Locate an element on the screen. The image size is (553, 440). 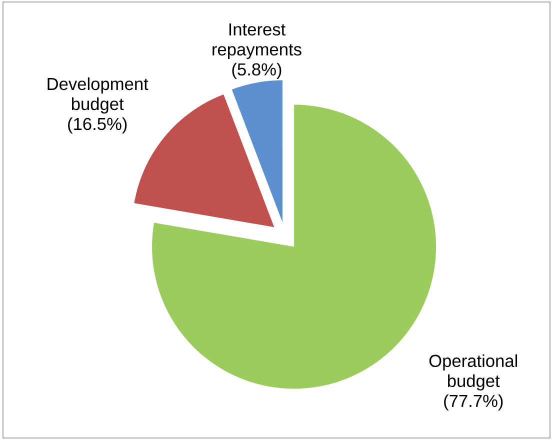
slice-label: Operational budget is located at coordinates (473, 372).